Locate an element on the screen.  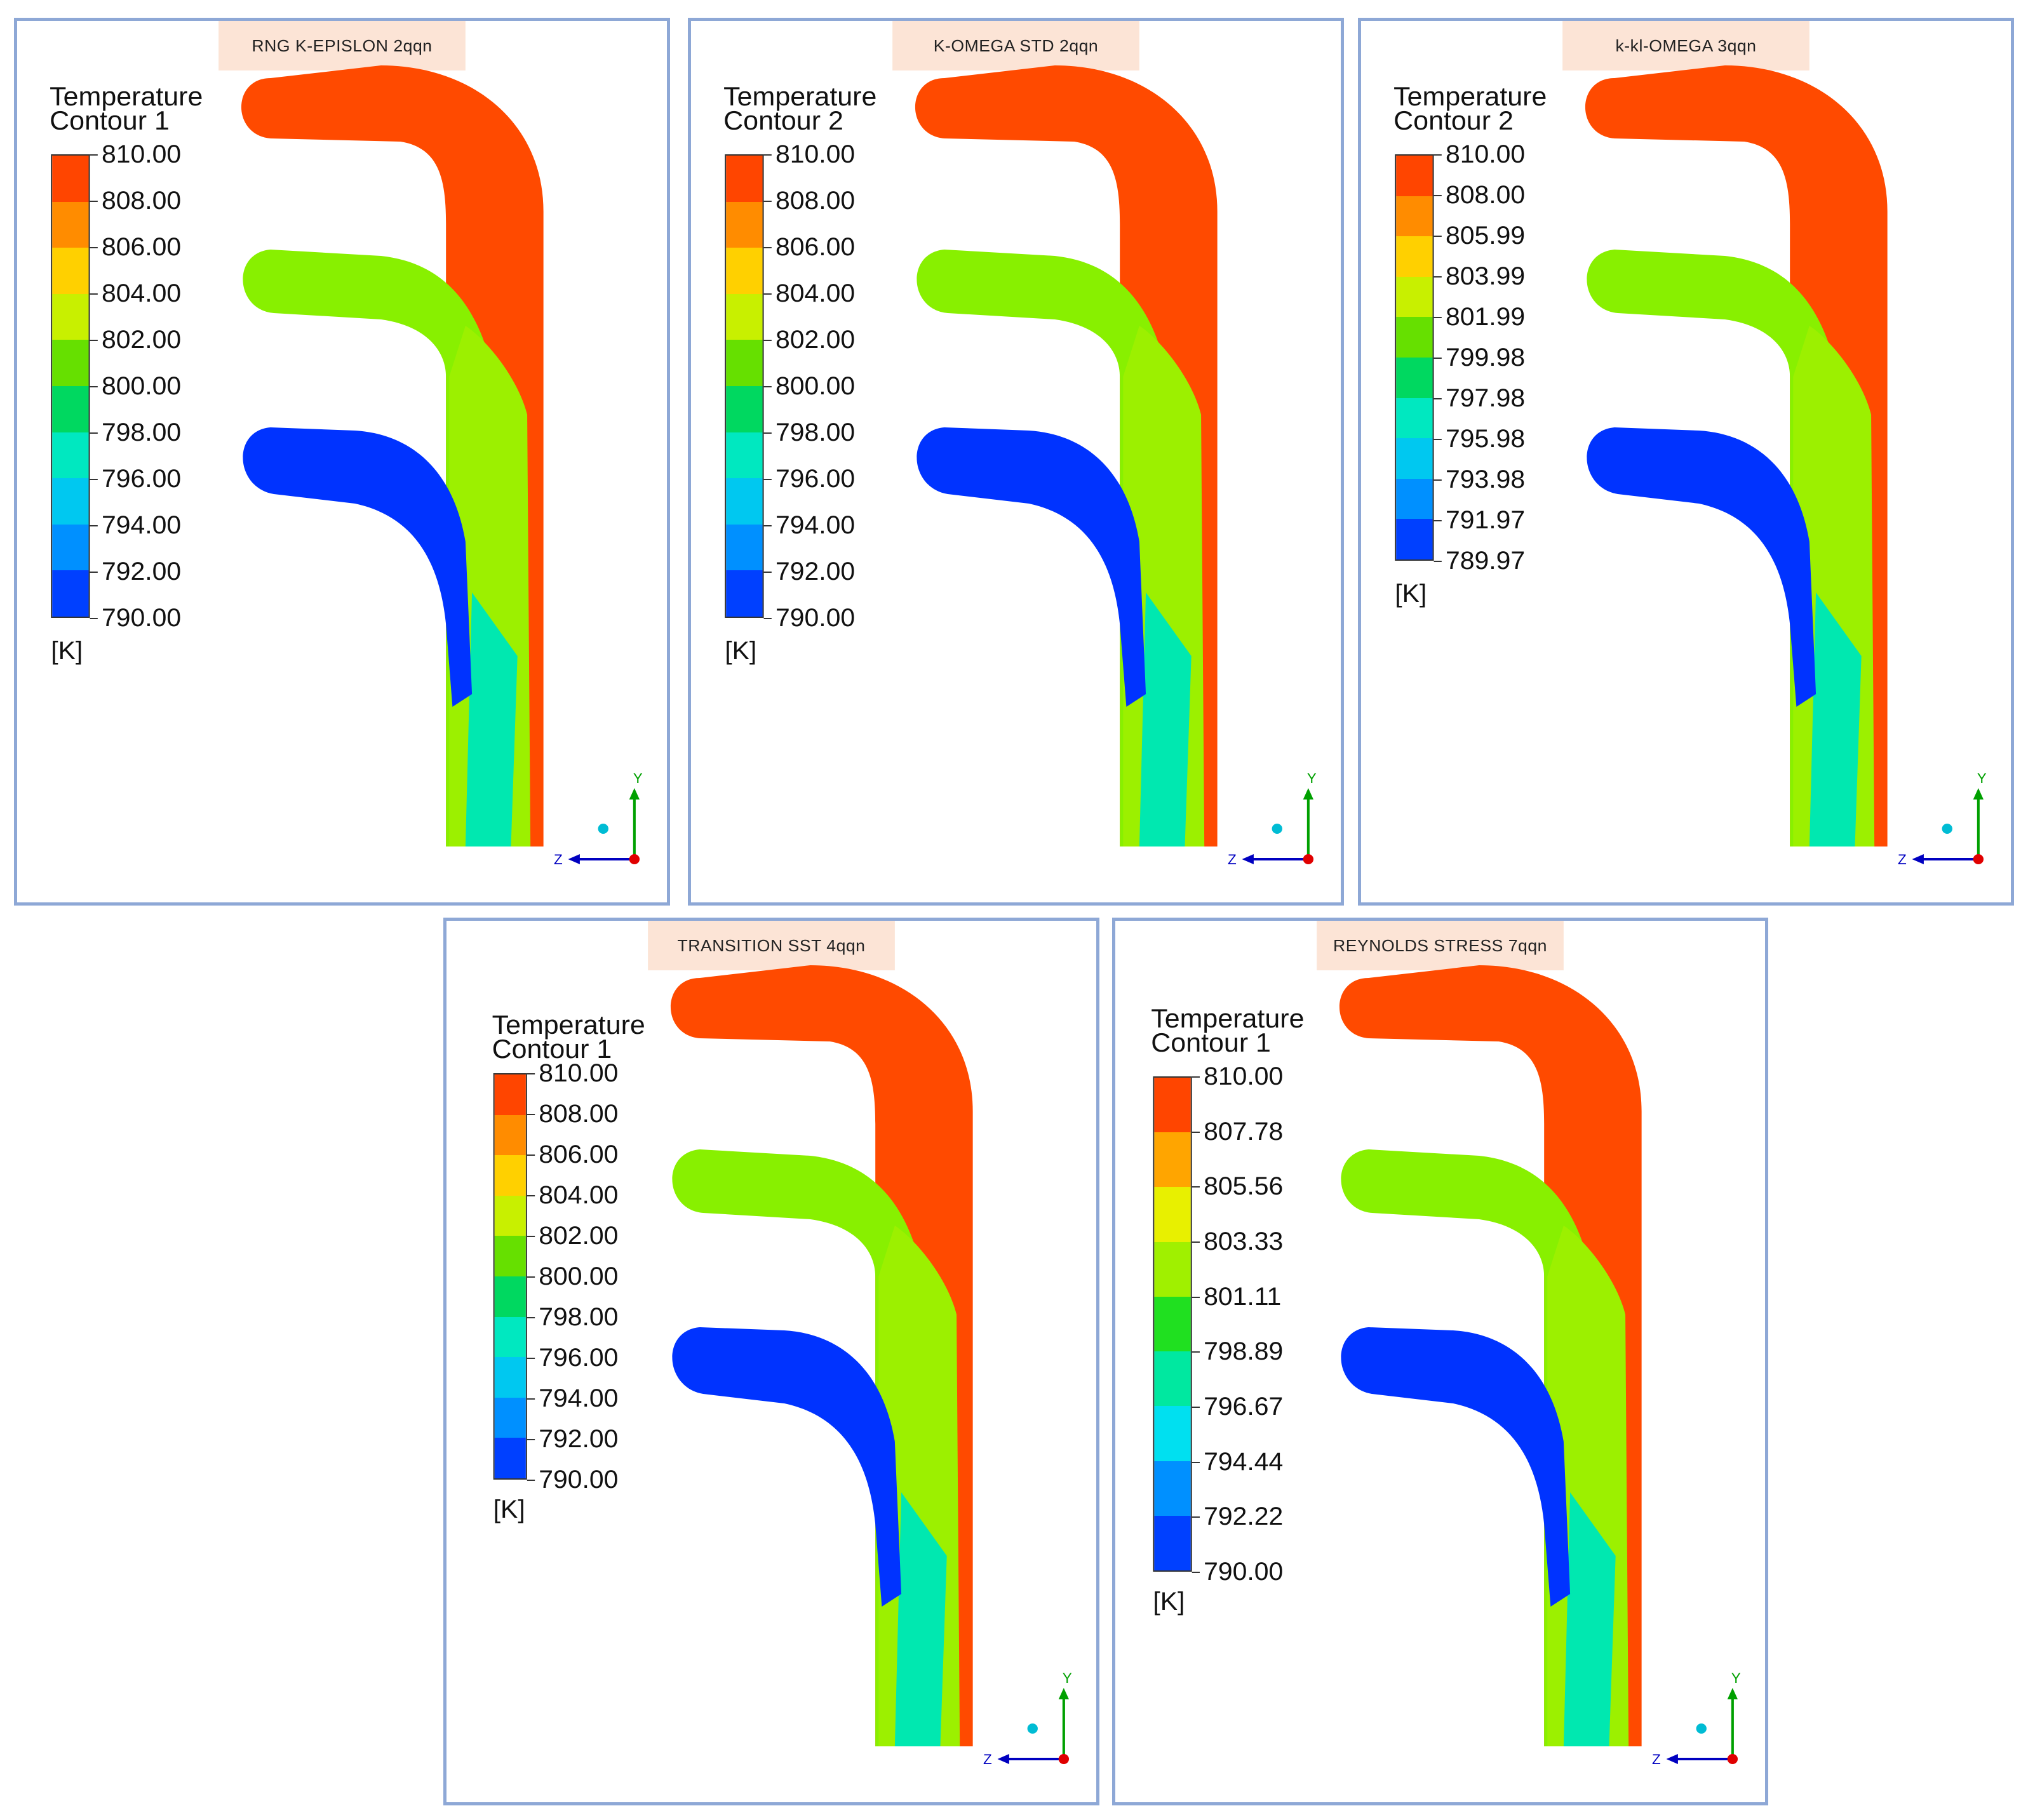
legend-label: 805.56 is located at coordinates (1244, 1186).